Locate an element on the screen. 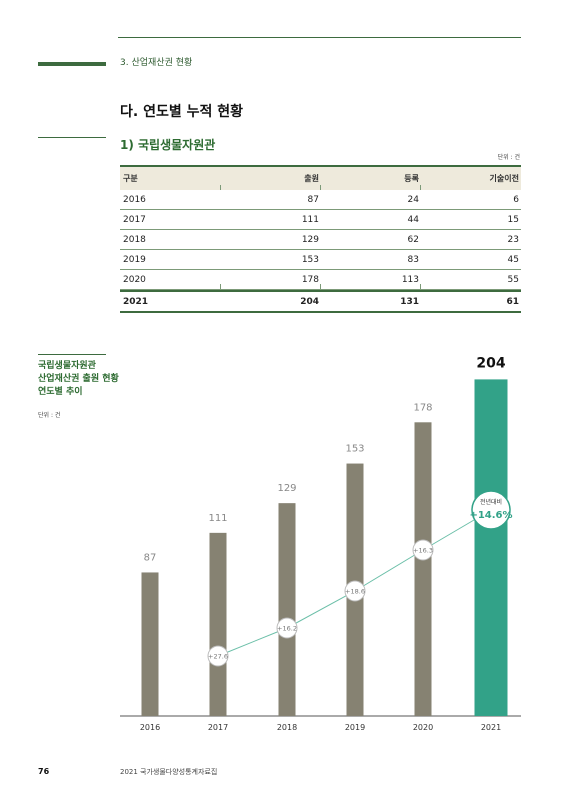  growth-label: +16.3 is located at coordinates (423, 551).